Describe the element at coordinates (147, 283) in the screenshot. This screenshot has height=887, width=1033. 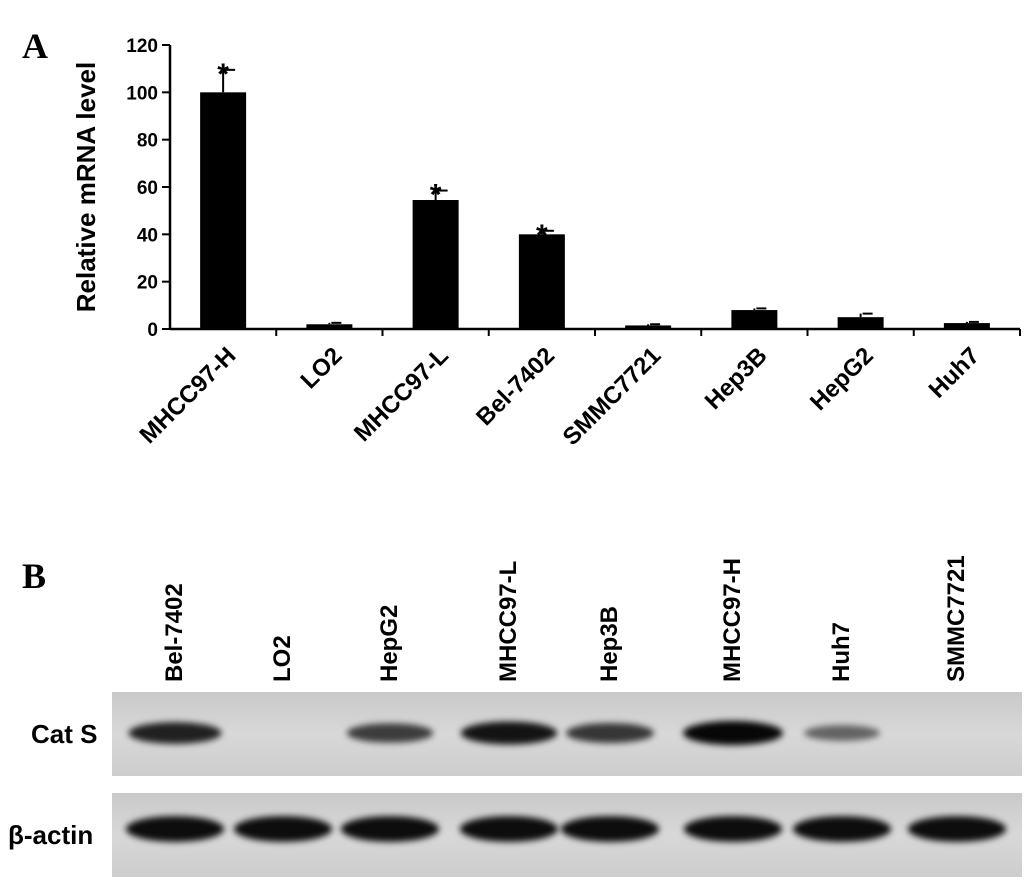
I see `y-tick-label: 20` at that location.